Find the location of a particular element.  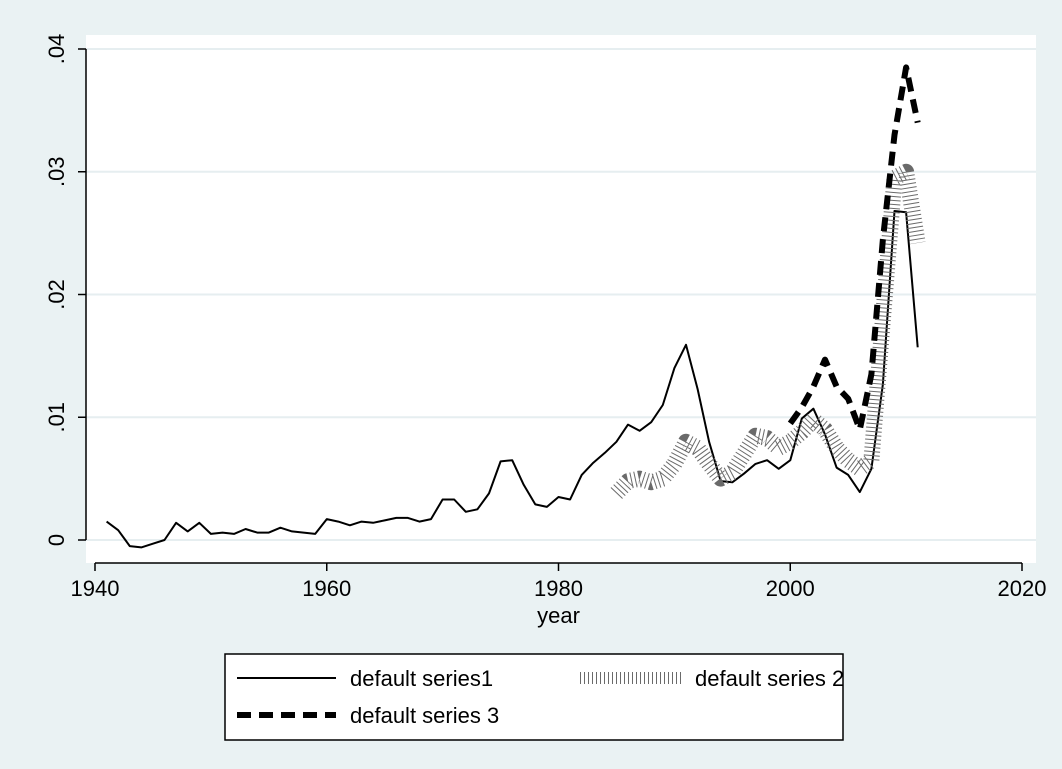

y-tick-label-1: .01 is located at coordinates (56, 417).